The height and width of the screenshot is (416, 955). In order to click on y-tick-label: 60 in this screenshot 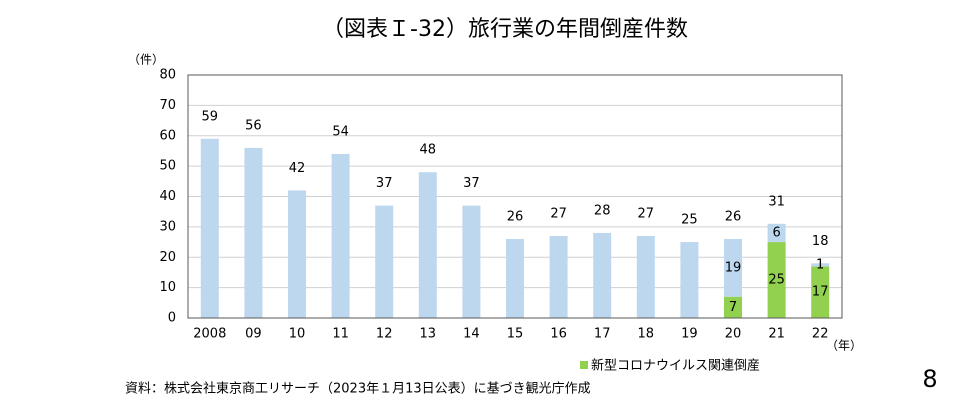, I will do `click(167, 135)`.